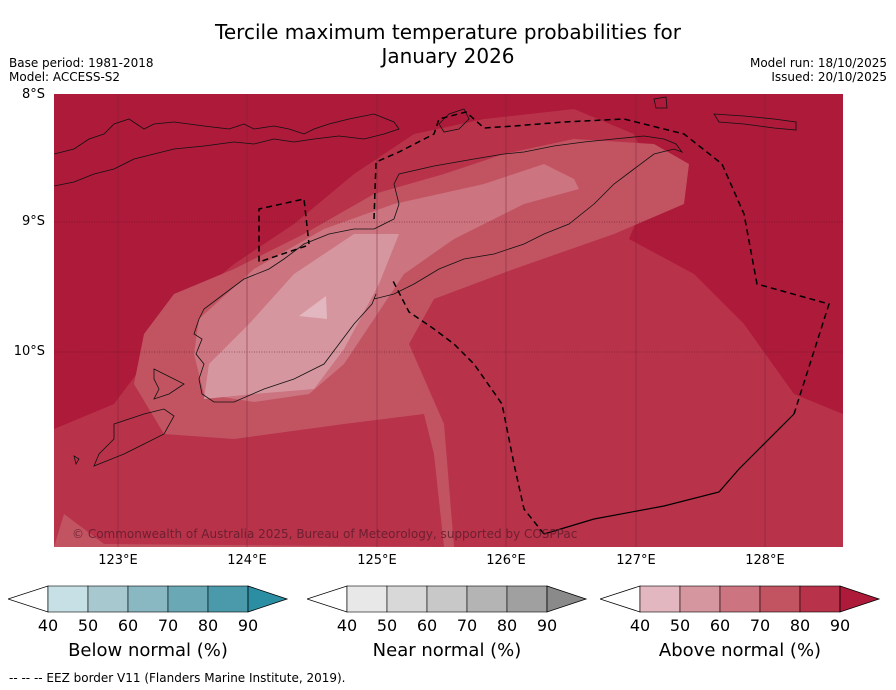  I want to click on island-east, so click(755, 122).